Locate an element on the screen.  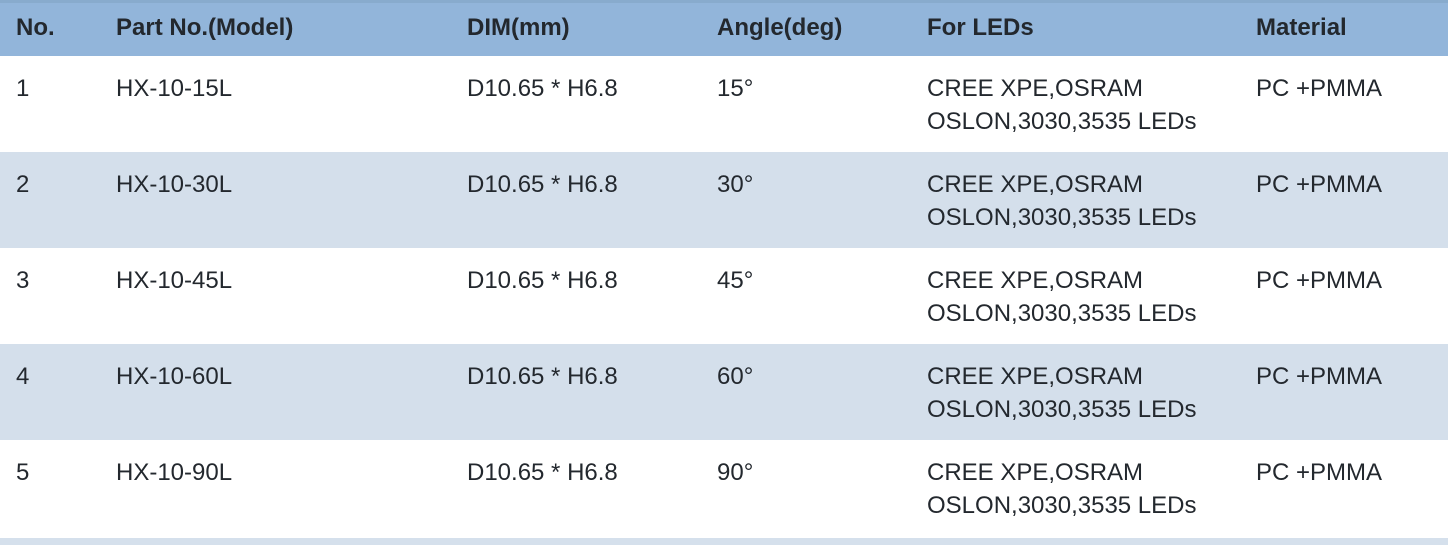
column-header-material: Material is located at coordinates (1301, 27).